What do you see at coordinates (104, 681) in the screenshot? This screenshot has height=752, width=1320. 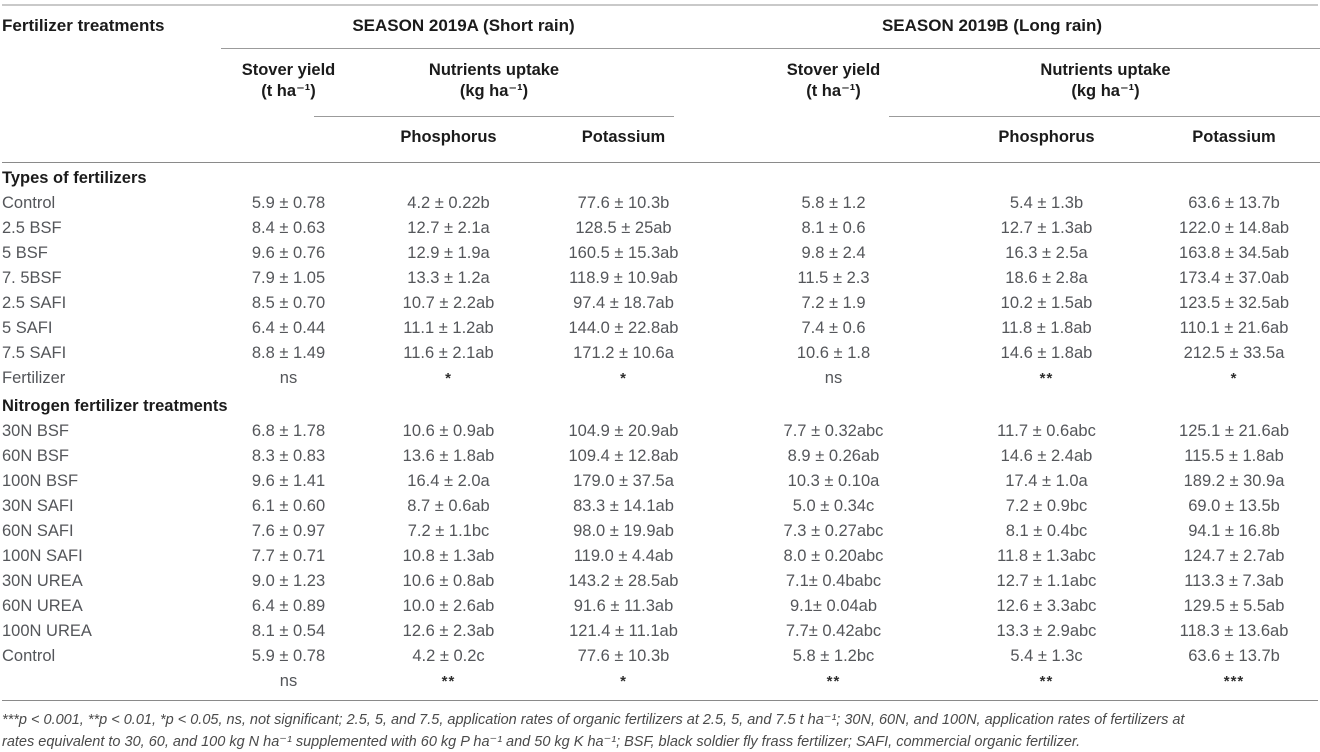 I see `row-label` at bounding box center [104, 681].